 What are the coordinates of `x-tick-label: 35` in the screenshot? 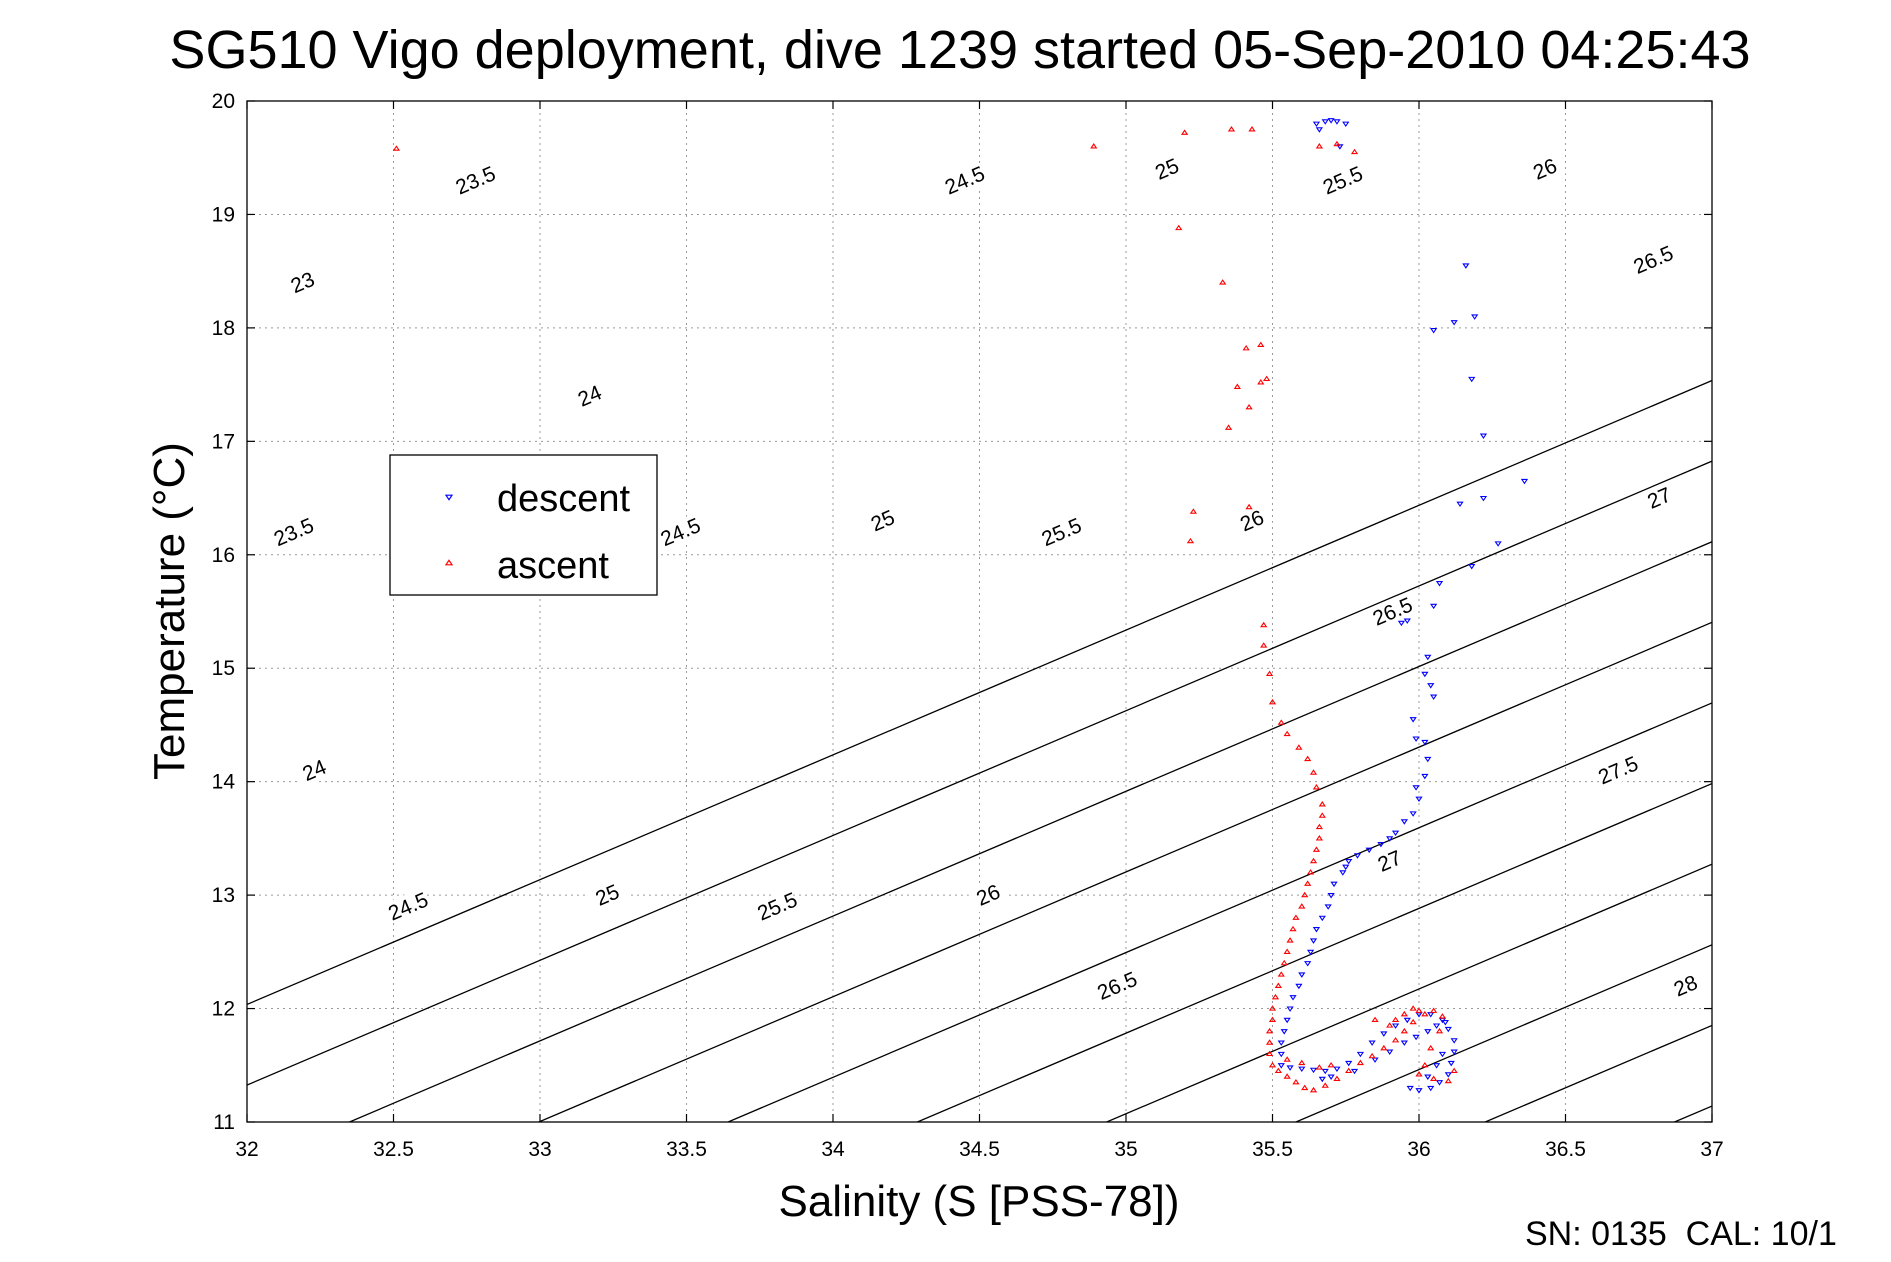 It's located at (1125, 1149).